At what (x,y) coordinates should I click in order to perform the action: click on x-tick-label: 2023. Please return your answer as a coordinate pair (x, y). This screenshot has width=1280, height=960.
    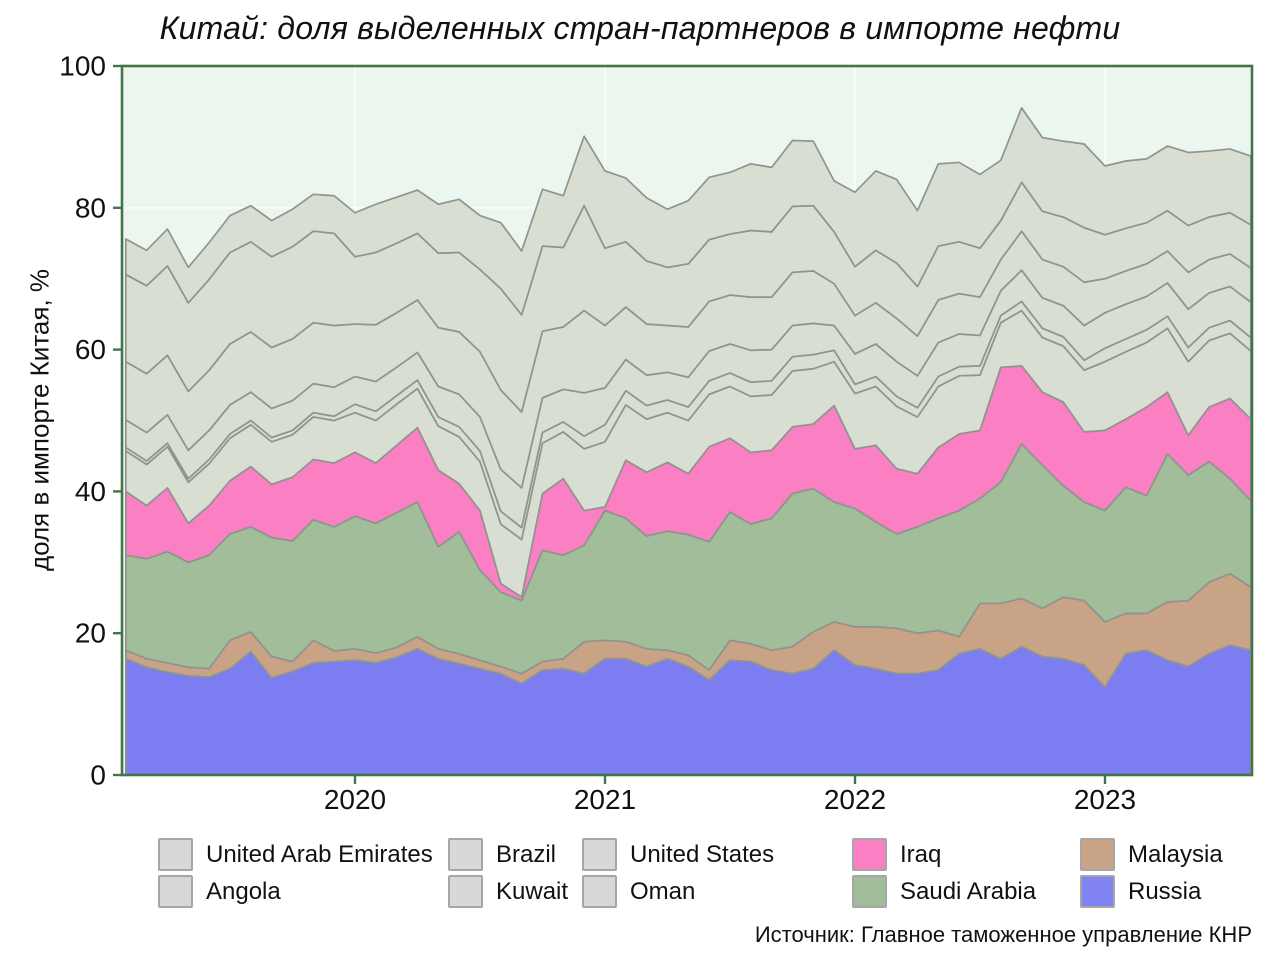
    Looking at the image, I should click on (1105, 799).